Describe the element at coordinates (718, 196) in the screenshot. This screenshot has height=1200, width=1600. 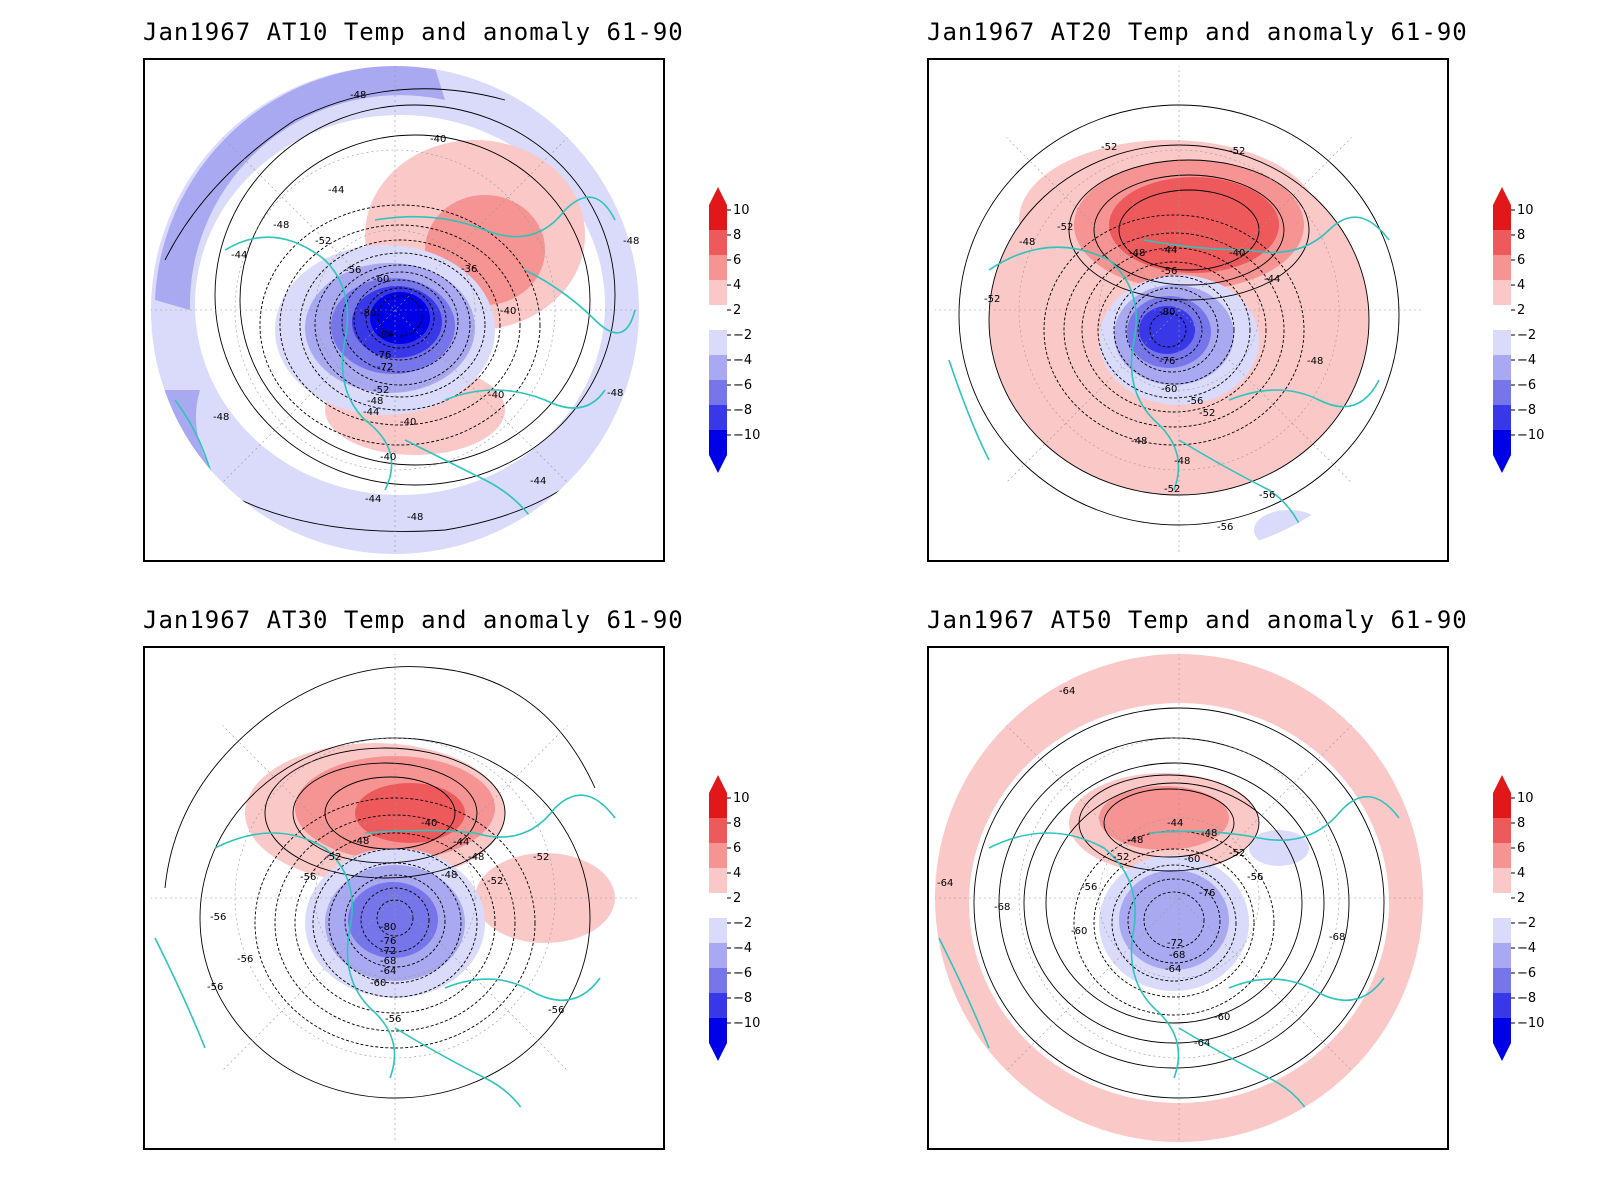
I see `colorbar-top-arrow` at that location.